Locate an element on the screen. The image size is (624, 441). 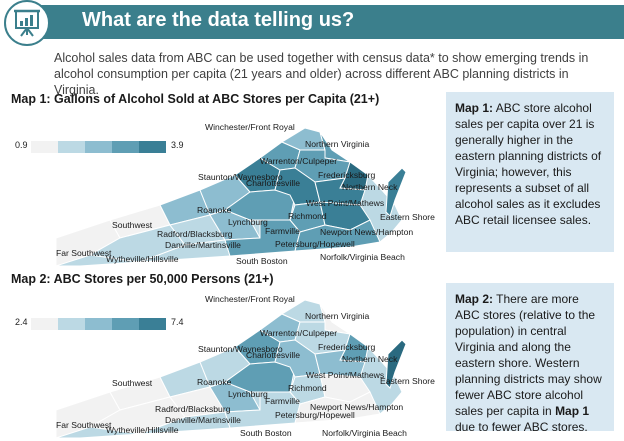
presentation-board-icon is located at coordinates (27, 23).